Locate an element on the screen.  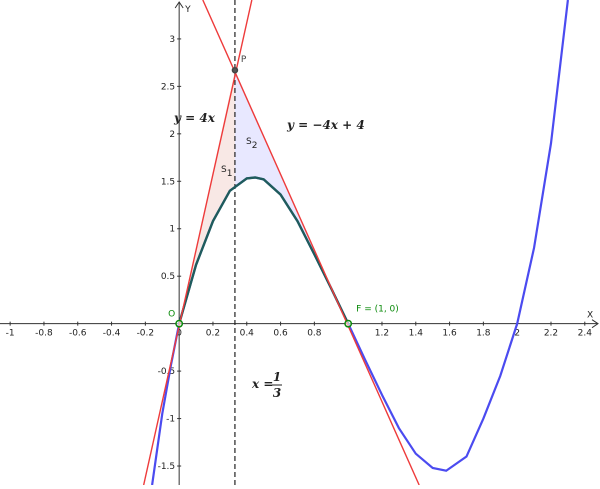
fraction-num: 1 is located at coordinates (277, 377).